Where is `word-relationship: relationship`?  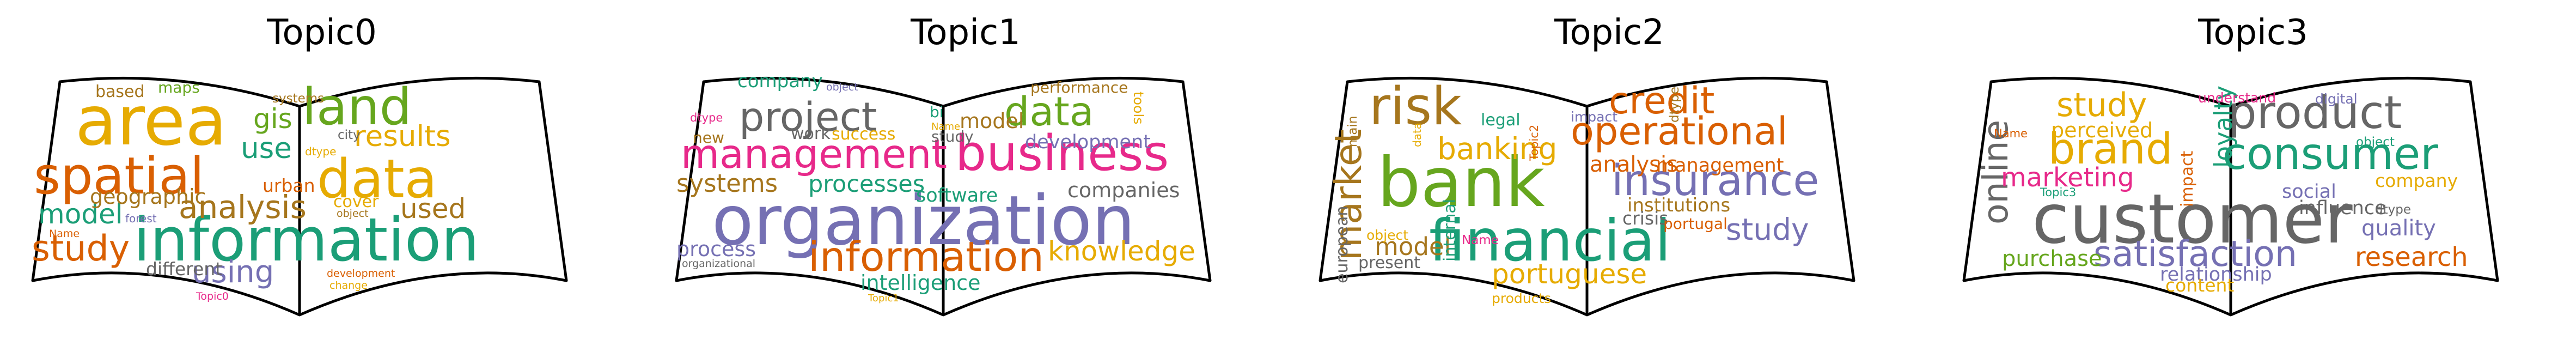 word-relationship: relationship is located at coordinates (2216, 275).